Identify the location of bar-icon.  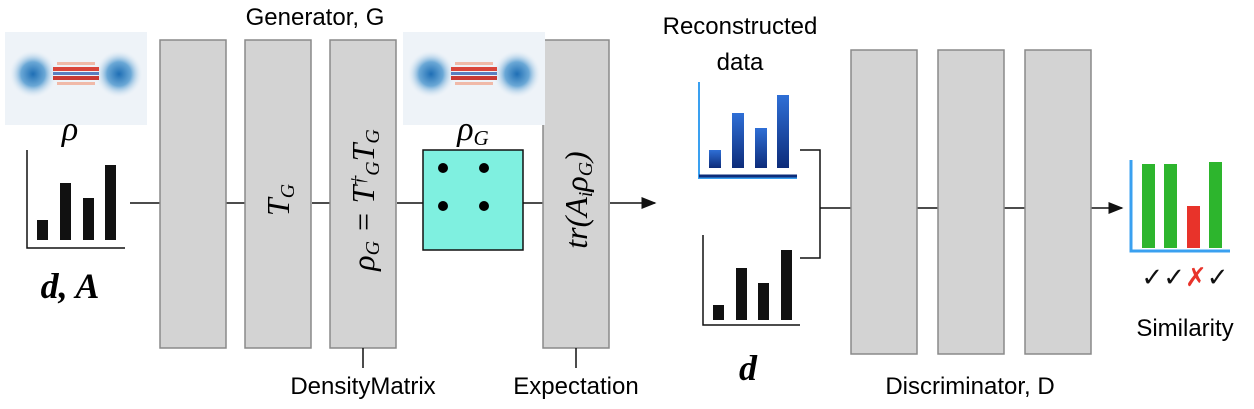
(75, 199).